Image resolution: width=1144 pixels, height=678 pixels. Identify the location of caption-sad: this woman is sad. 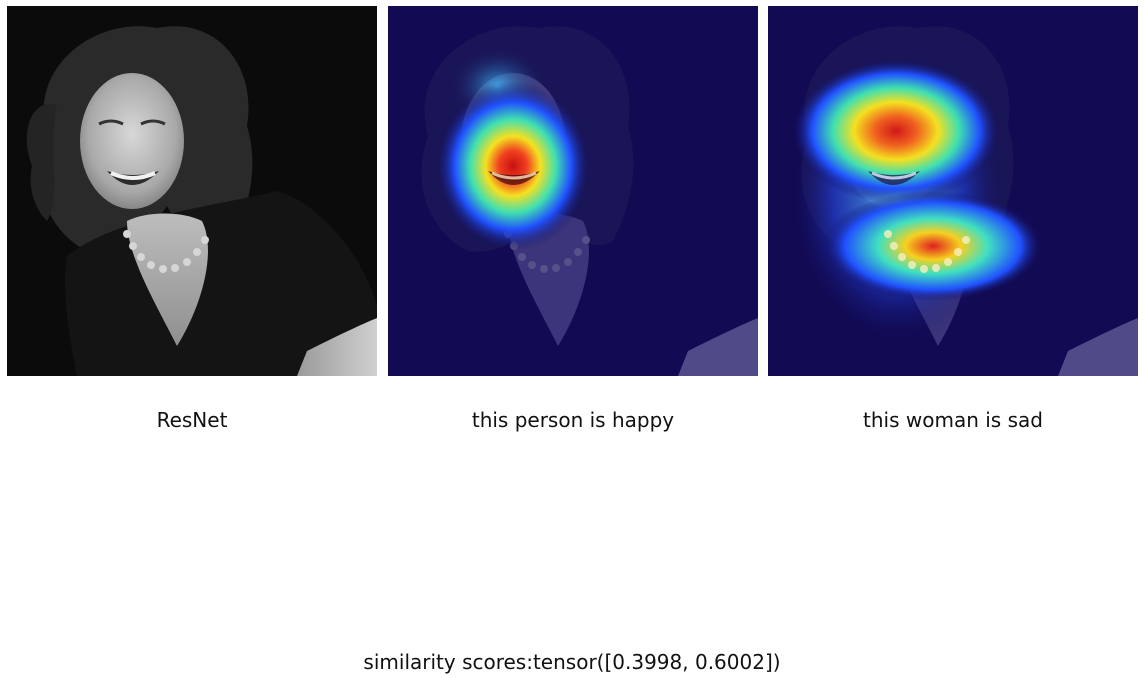
(953, 420).